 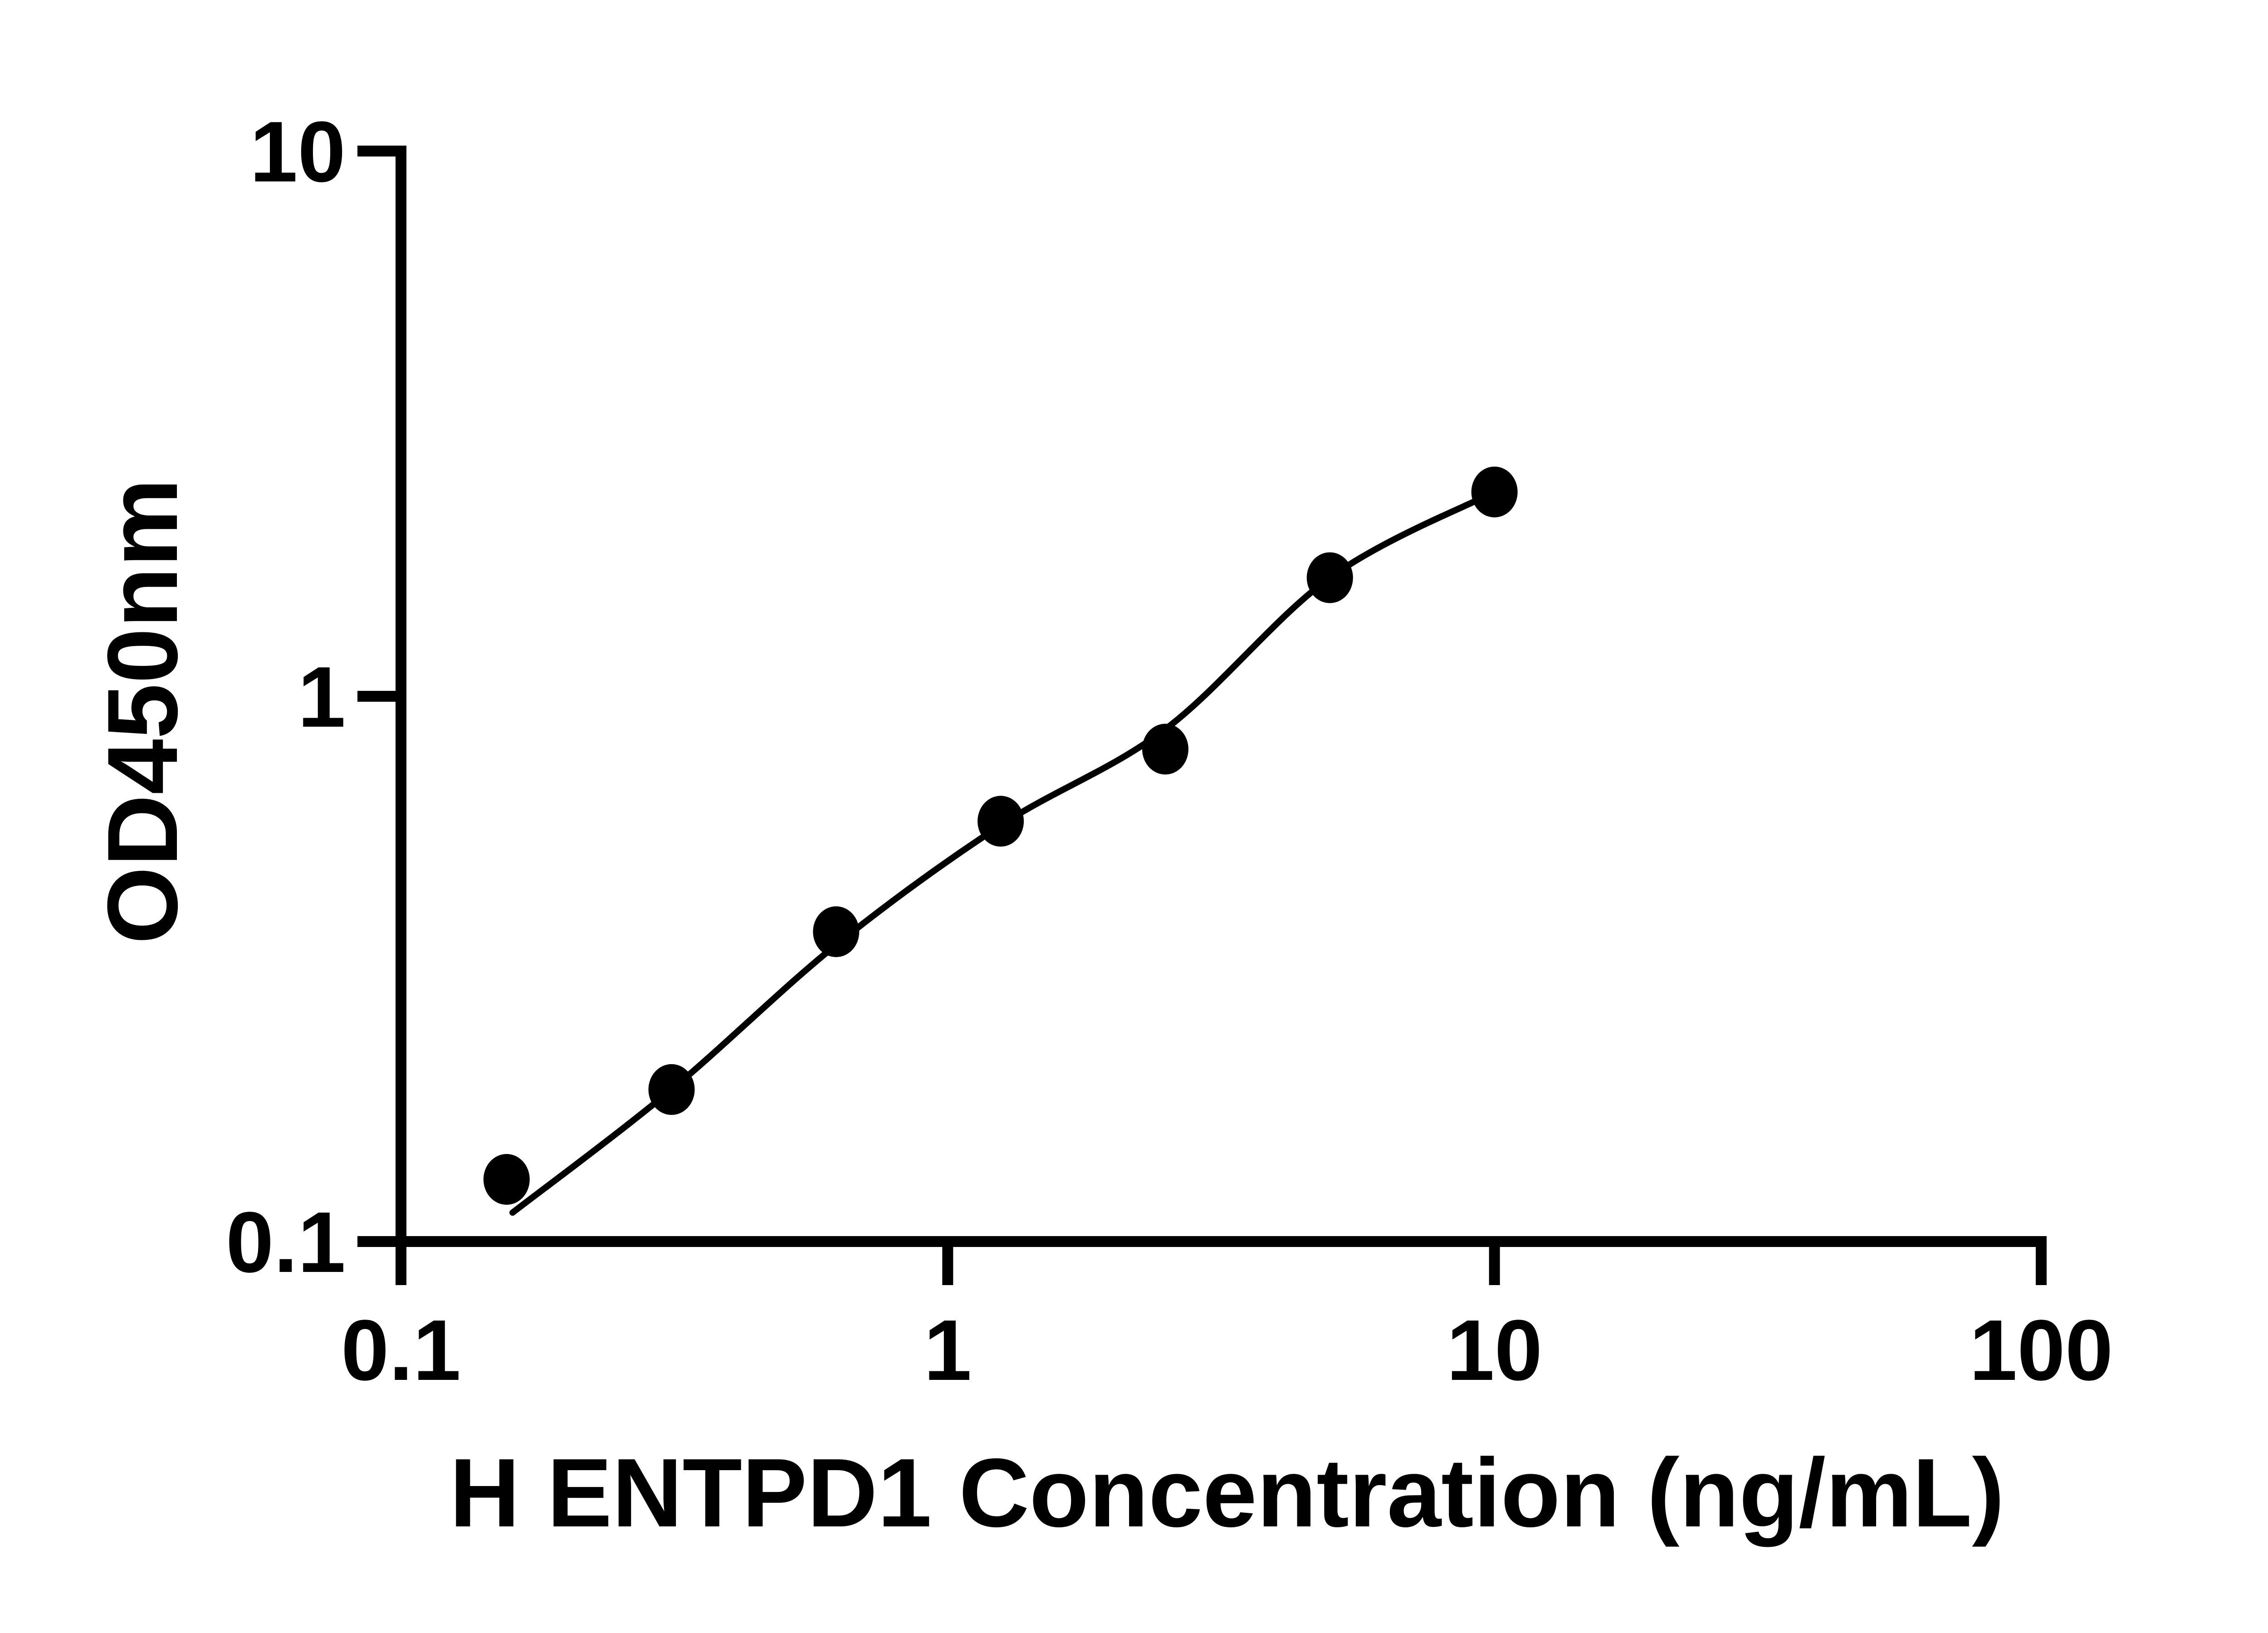 What do you see at coordinates (507, 1179) in the screenshot?
I see `data-point-0.156` at bounding box center [507, 1179].